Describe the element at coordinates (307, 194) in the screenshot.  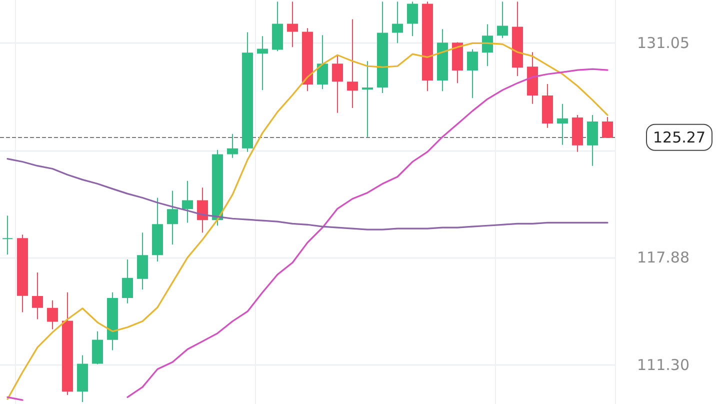
I see `line-series` at that location.